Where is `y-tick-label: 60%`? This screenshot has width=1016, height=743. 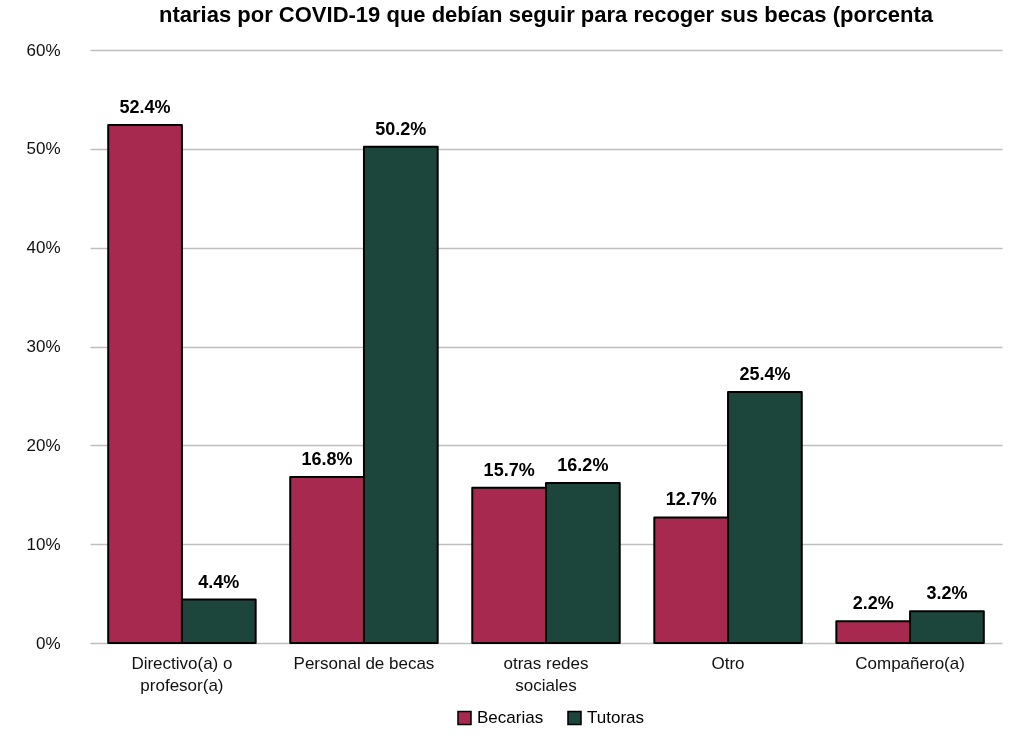
y-tick-label: 60% is located at coordinates (43, 50).